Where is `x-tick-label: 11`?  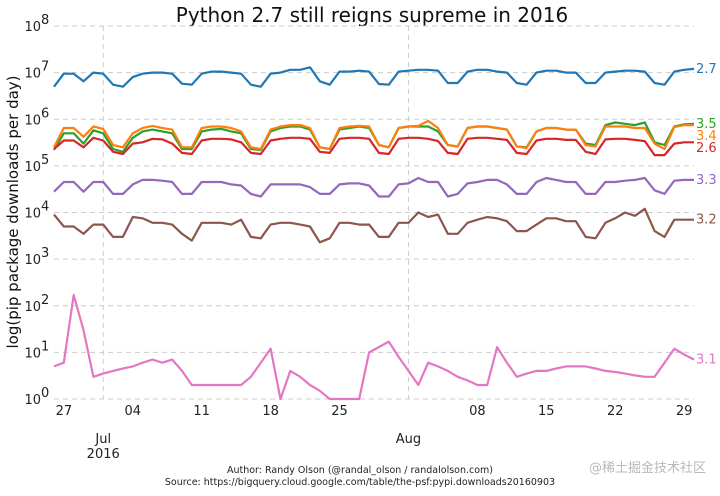 x-tick-label: 11 is located at coordinates (201, 411).